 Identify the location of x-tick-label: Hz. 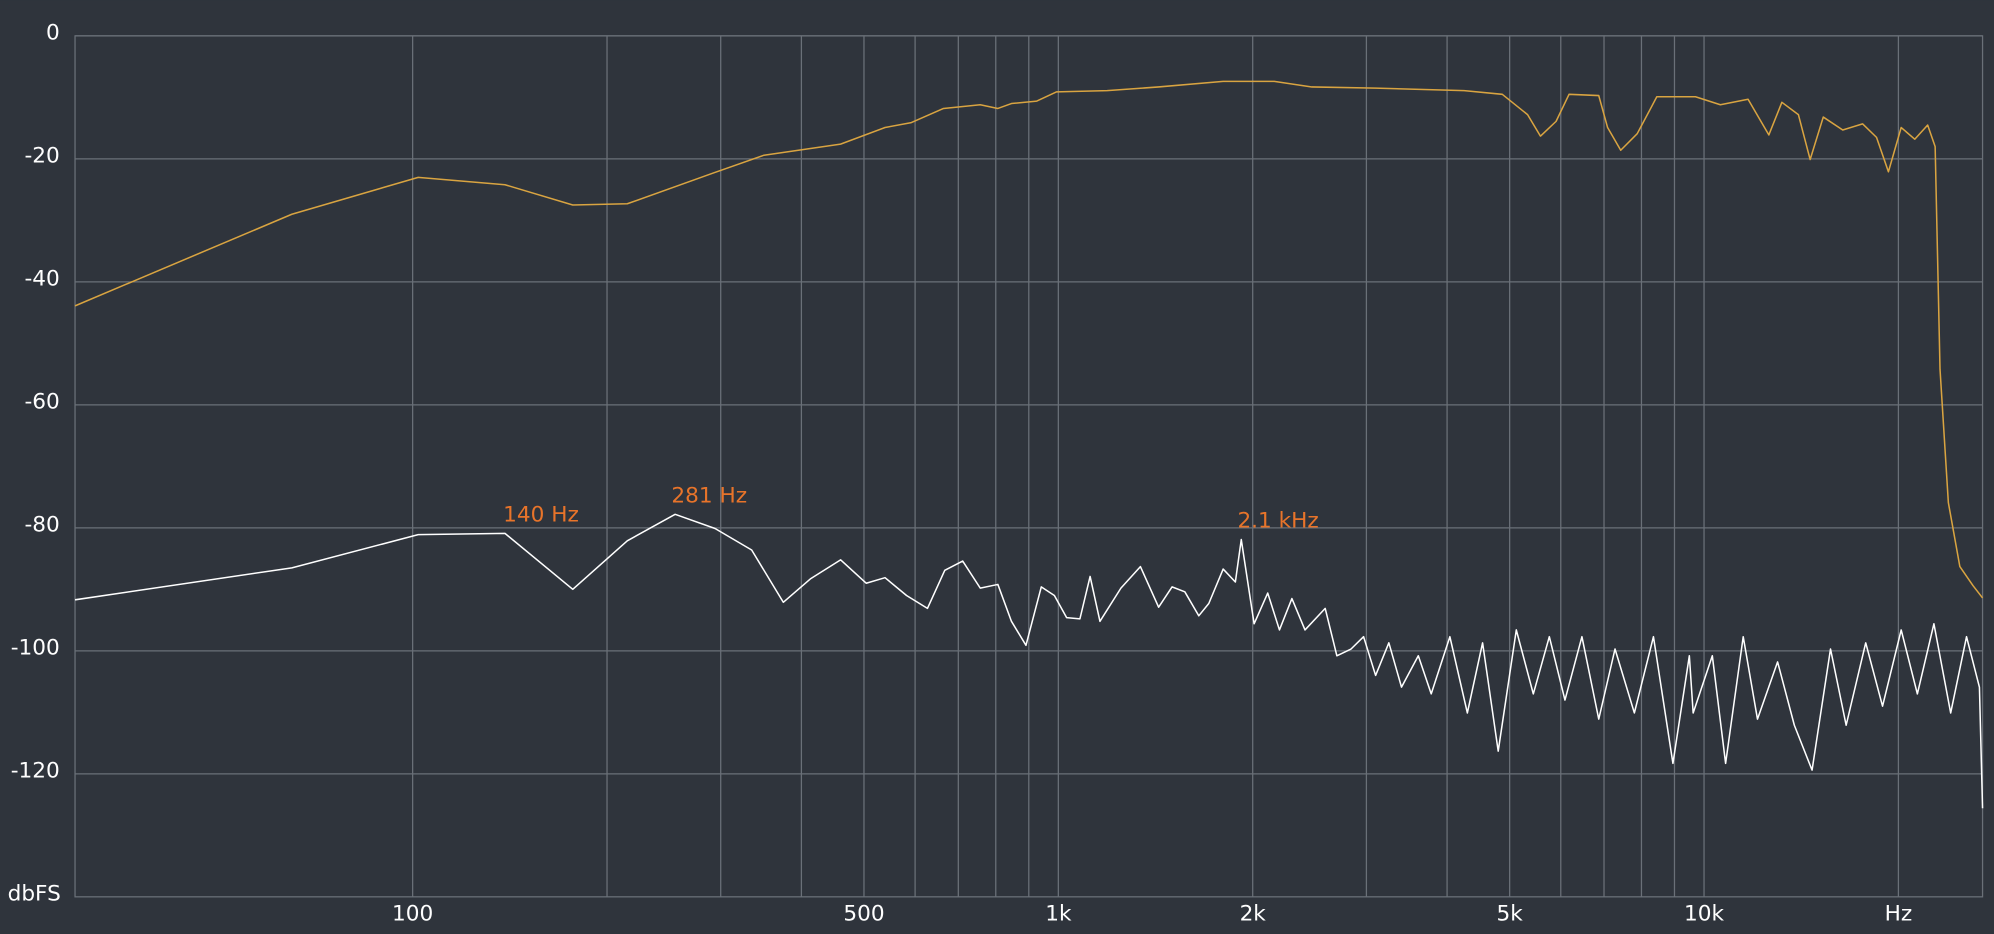
(1899, 914).